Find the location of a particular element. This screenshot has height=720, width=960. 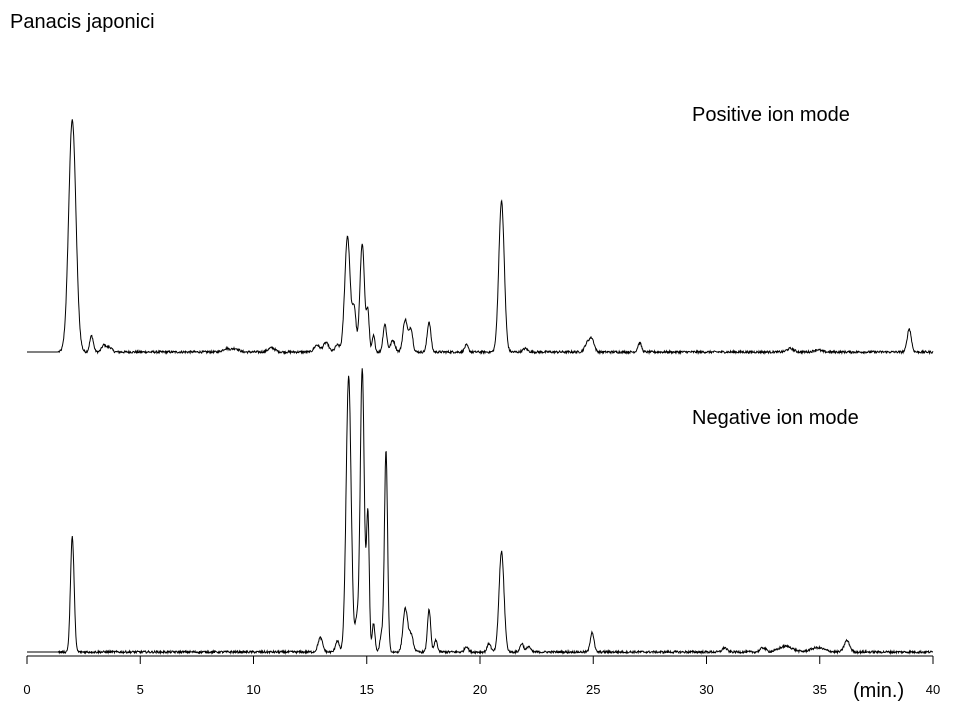

x-axis: 0 5 10 15 20 25 30 35 40 (min.) is located at coordinates (481, 678).